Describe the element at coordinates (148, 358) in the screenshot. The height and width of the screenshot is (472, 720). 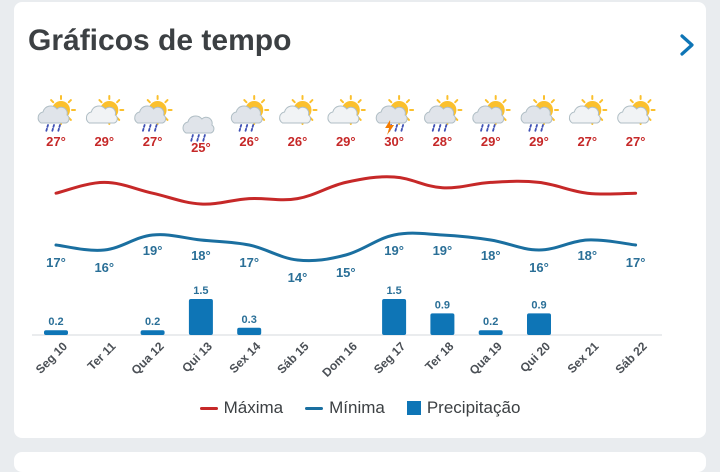
I see `x-tick-label: Qua 12` at that location.